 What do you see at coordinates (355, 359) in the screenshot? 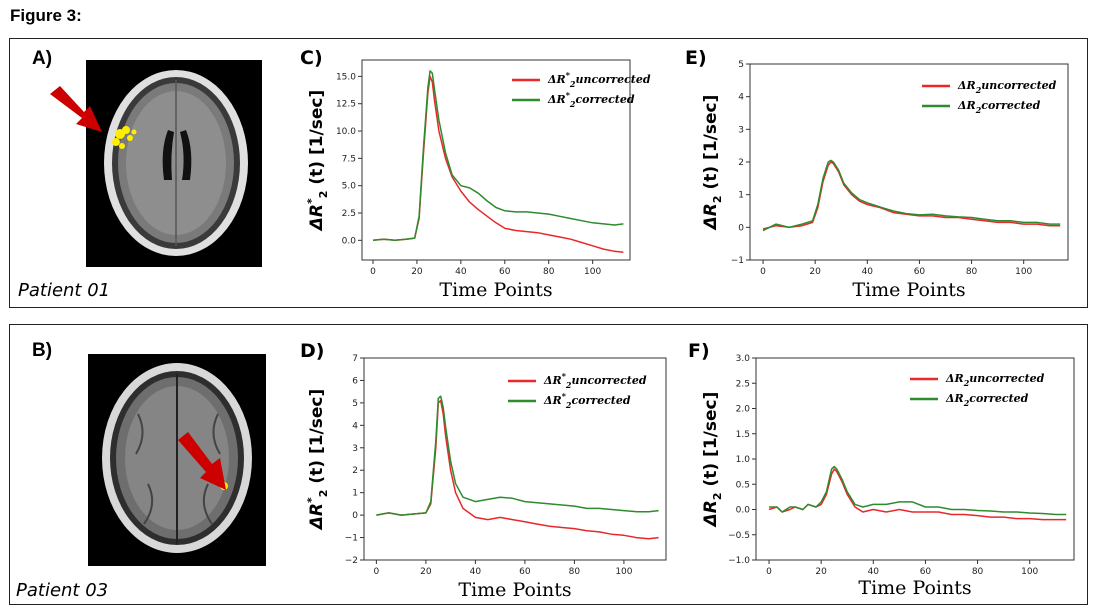
I see `y-tick-label: 7` at bounding box center [355, 359].